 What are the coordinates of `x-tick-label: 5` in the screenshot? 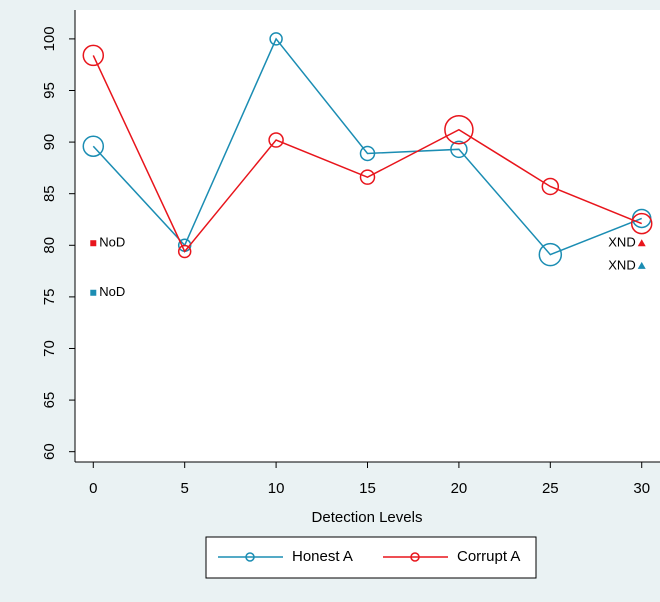 It's located at (185, 488).